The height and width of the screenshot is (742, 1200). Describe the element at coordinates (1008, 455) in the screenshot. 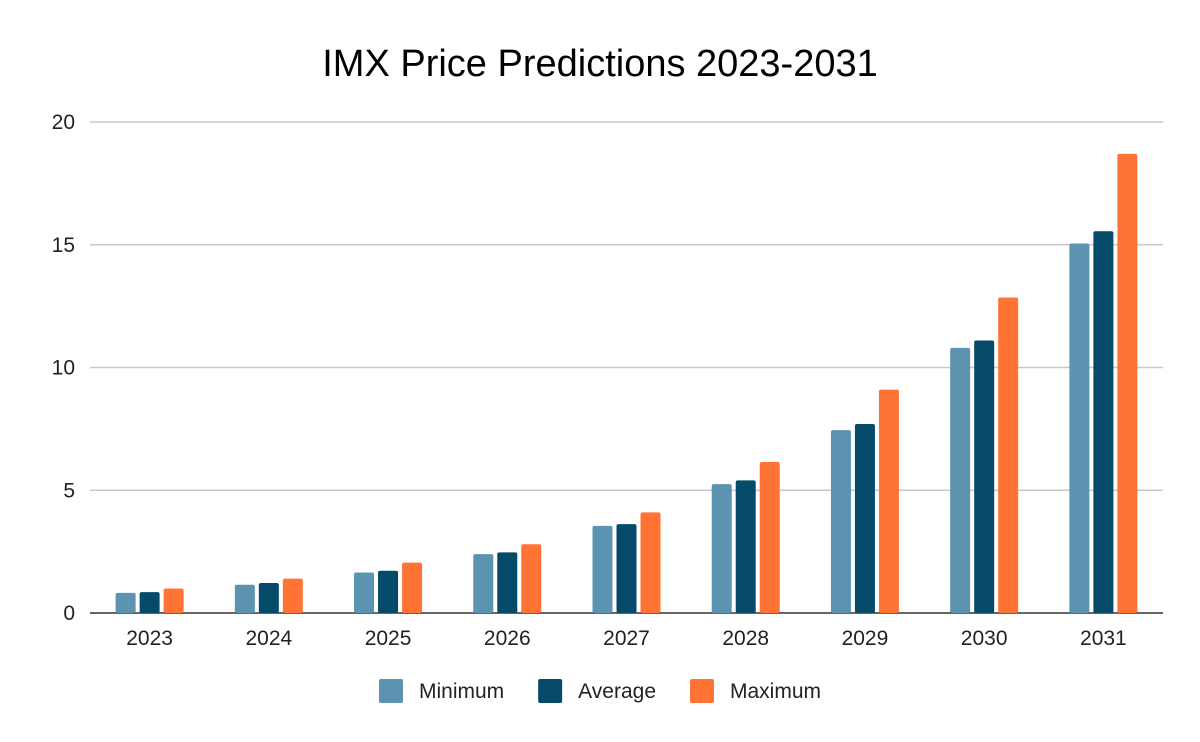

I see `bar-maximum-2030` at that location.